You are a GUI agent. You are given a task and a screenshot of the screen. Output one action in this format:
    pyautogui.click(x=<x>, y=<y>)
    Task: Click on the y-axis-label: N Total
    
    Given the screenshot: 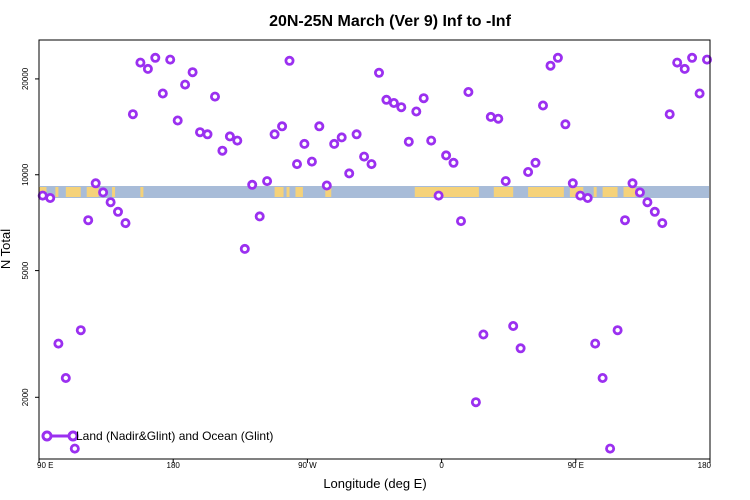 What is the action you would take?
    pyautogui.click(x=6, y=249)
    